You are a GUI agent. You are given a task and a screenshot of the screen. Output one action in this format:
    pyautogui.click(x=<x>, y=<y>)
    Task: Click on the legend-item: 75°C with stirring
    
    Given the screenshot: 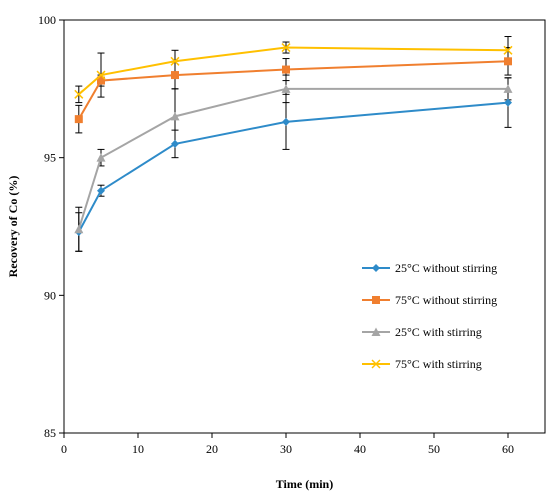 What is the action you would take?
    pyautogui.click(x=422, y=364)
    